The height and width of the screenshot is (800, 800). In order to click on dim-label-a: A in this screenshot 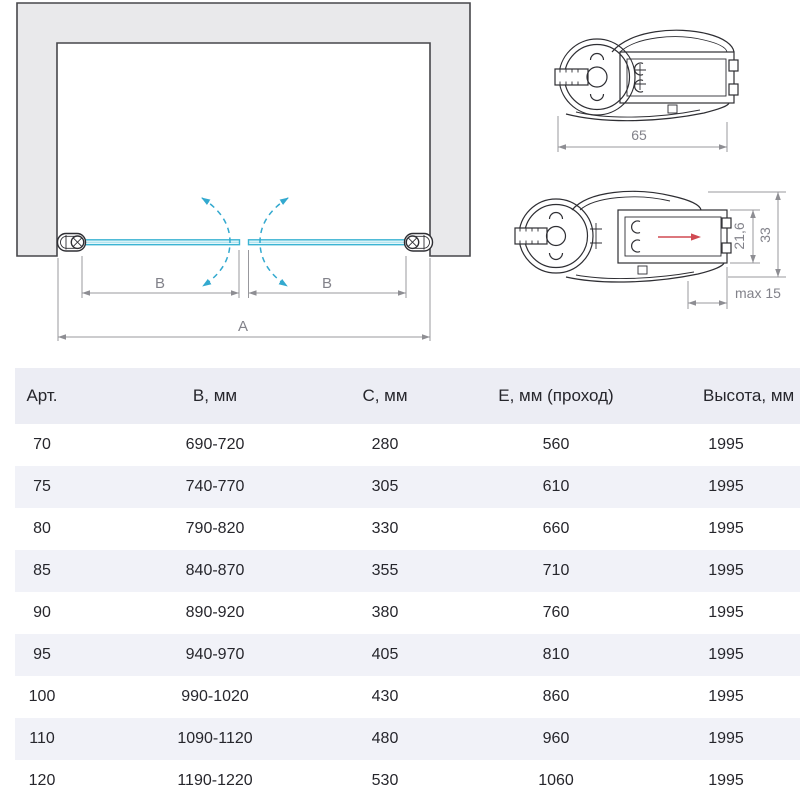, I will do `click(243, 326)`.